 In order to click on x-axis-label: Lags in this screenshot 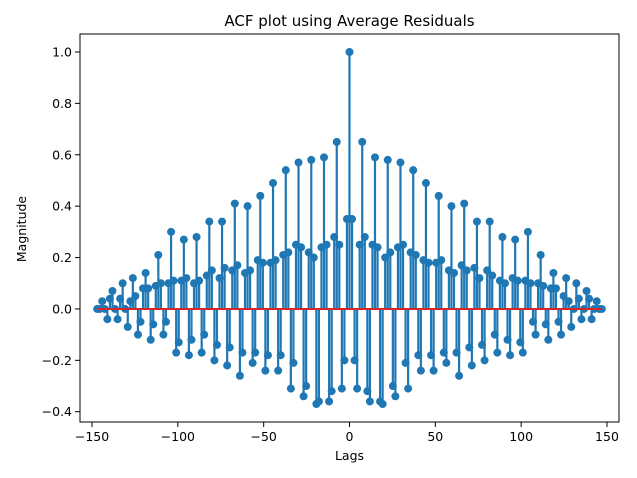, I will do `click(349, 455)`.